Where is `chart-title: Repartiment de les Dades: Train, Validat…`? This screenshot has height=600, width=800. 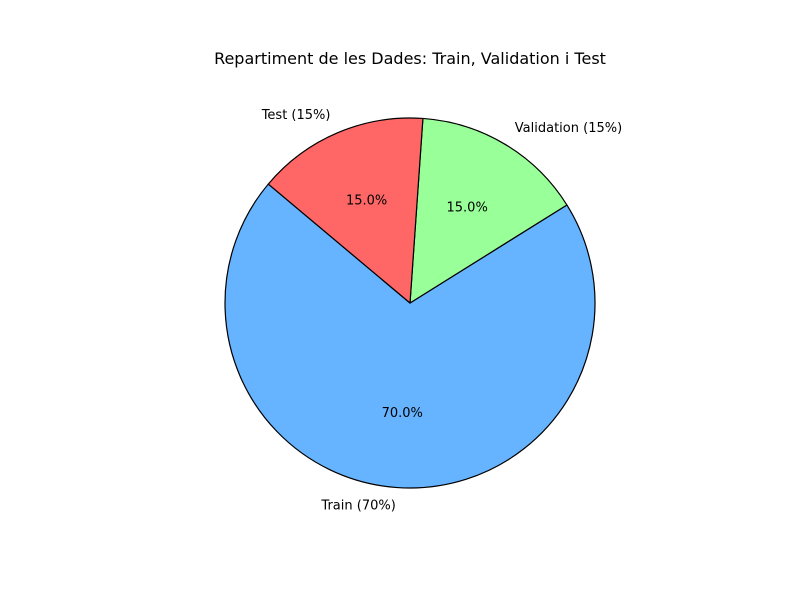
chart-title: Repartiment de les Dades: Train, Validat… is located at coordinates (410, 58).